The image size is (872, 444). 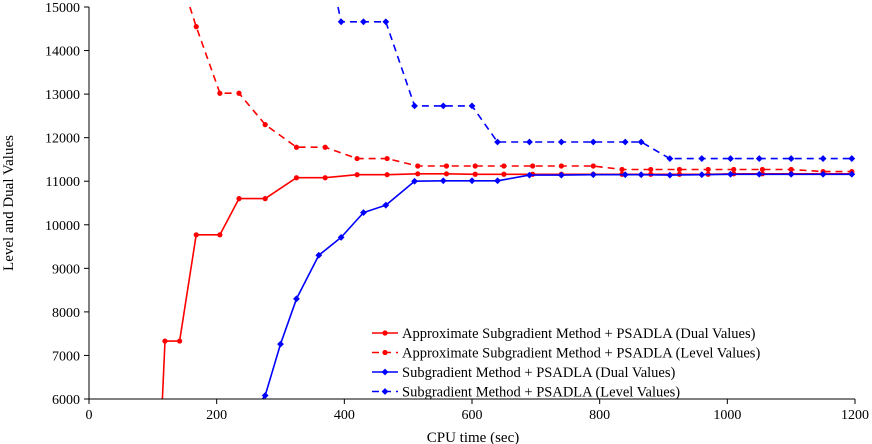 I want to click on x-tick-label: 600, so click(x=472, y=415).